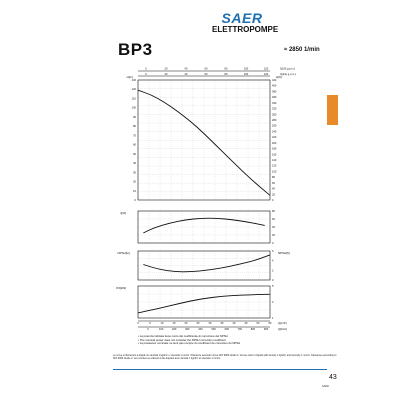  What do you see at coordinates (273, 302) in the screenshot?
I see `y-tick-label: 3` at bounding box center [273, 302].